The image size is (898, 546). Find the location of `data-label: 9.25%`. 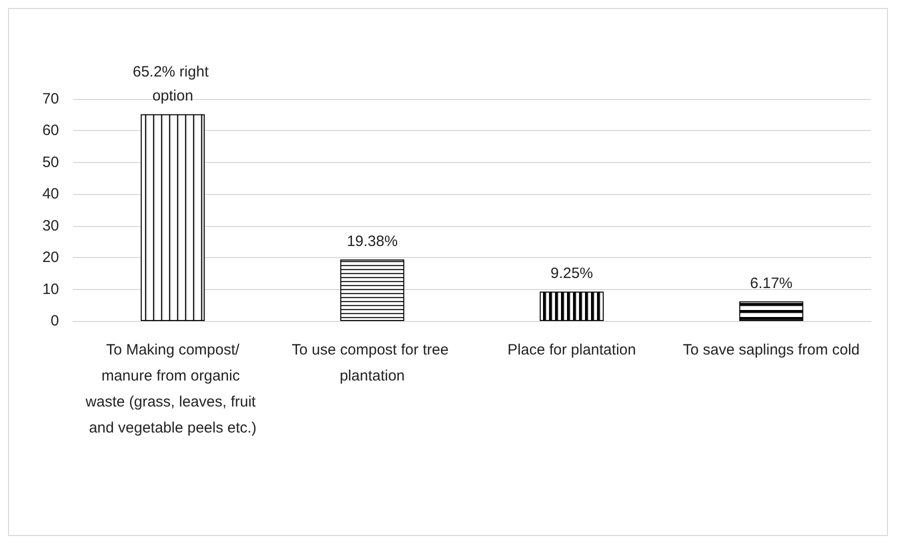

data-label: 9.25% is located at coordinates (572, 273).